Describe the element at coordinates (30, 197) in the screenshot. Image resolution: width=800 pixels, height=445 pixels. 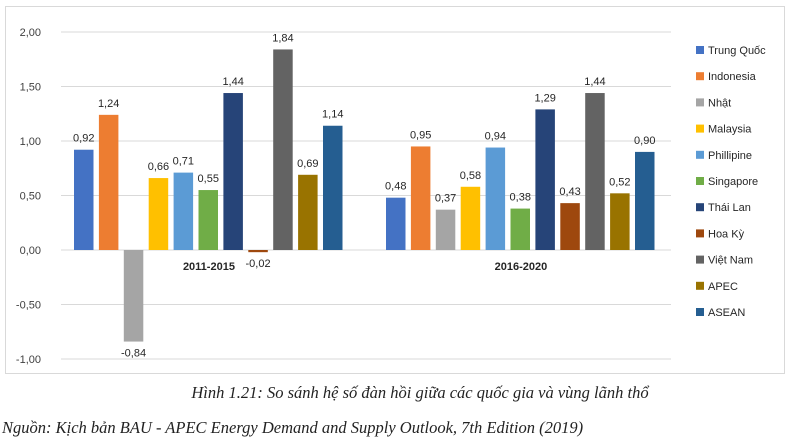
I see `y-tick-label: 0,50` at that location.